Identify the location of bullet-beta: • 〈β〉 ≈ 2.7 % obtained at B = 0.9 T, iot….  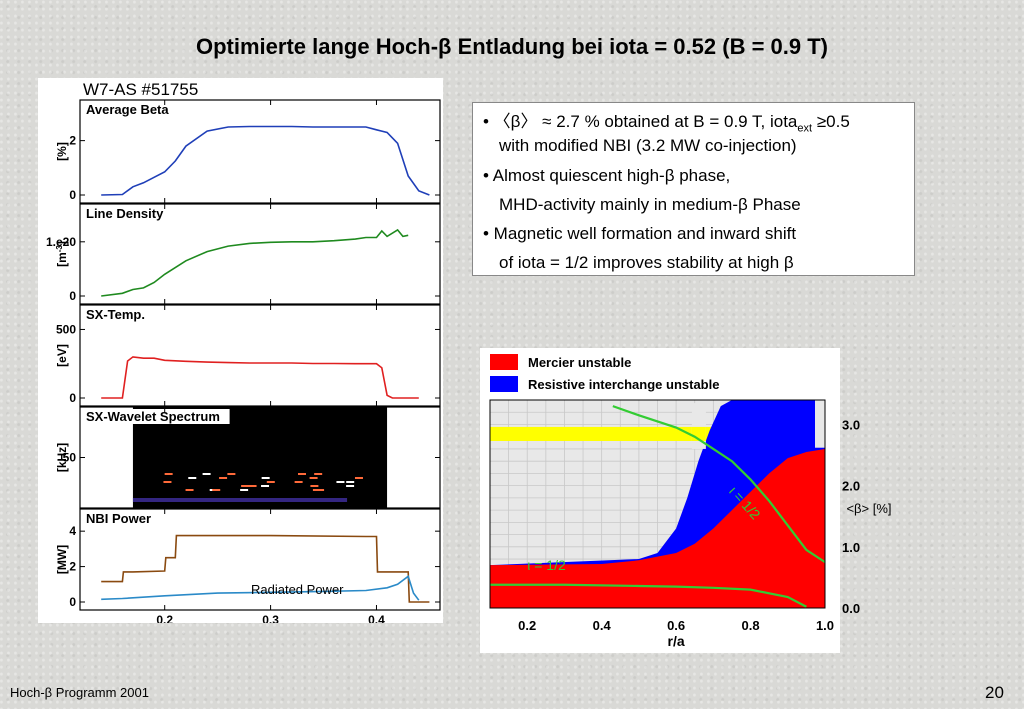
(666, 123).